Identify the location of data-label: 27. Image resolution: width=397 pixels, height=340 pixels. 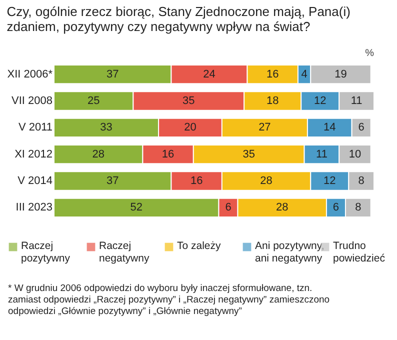
(264, 128).